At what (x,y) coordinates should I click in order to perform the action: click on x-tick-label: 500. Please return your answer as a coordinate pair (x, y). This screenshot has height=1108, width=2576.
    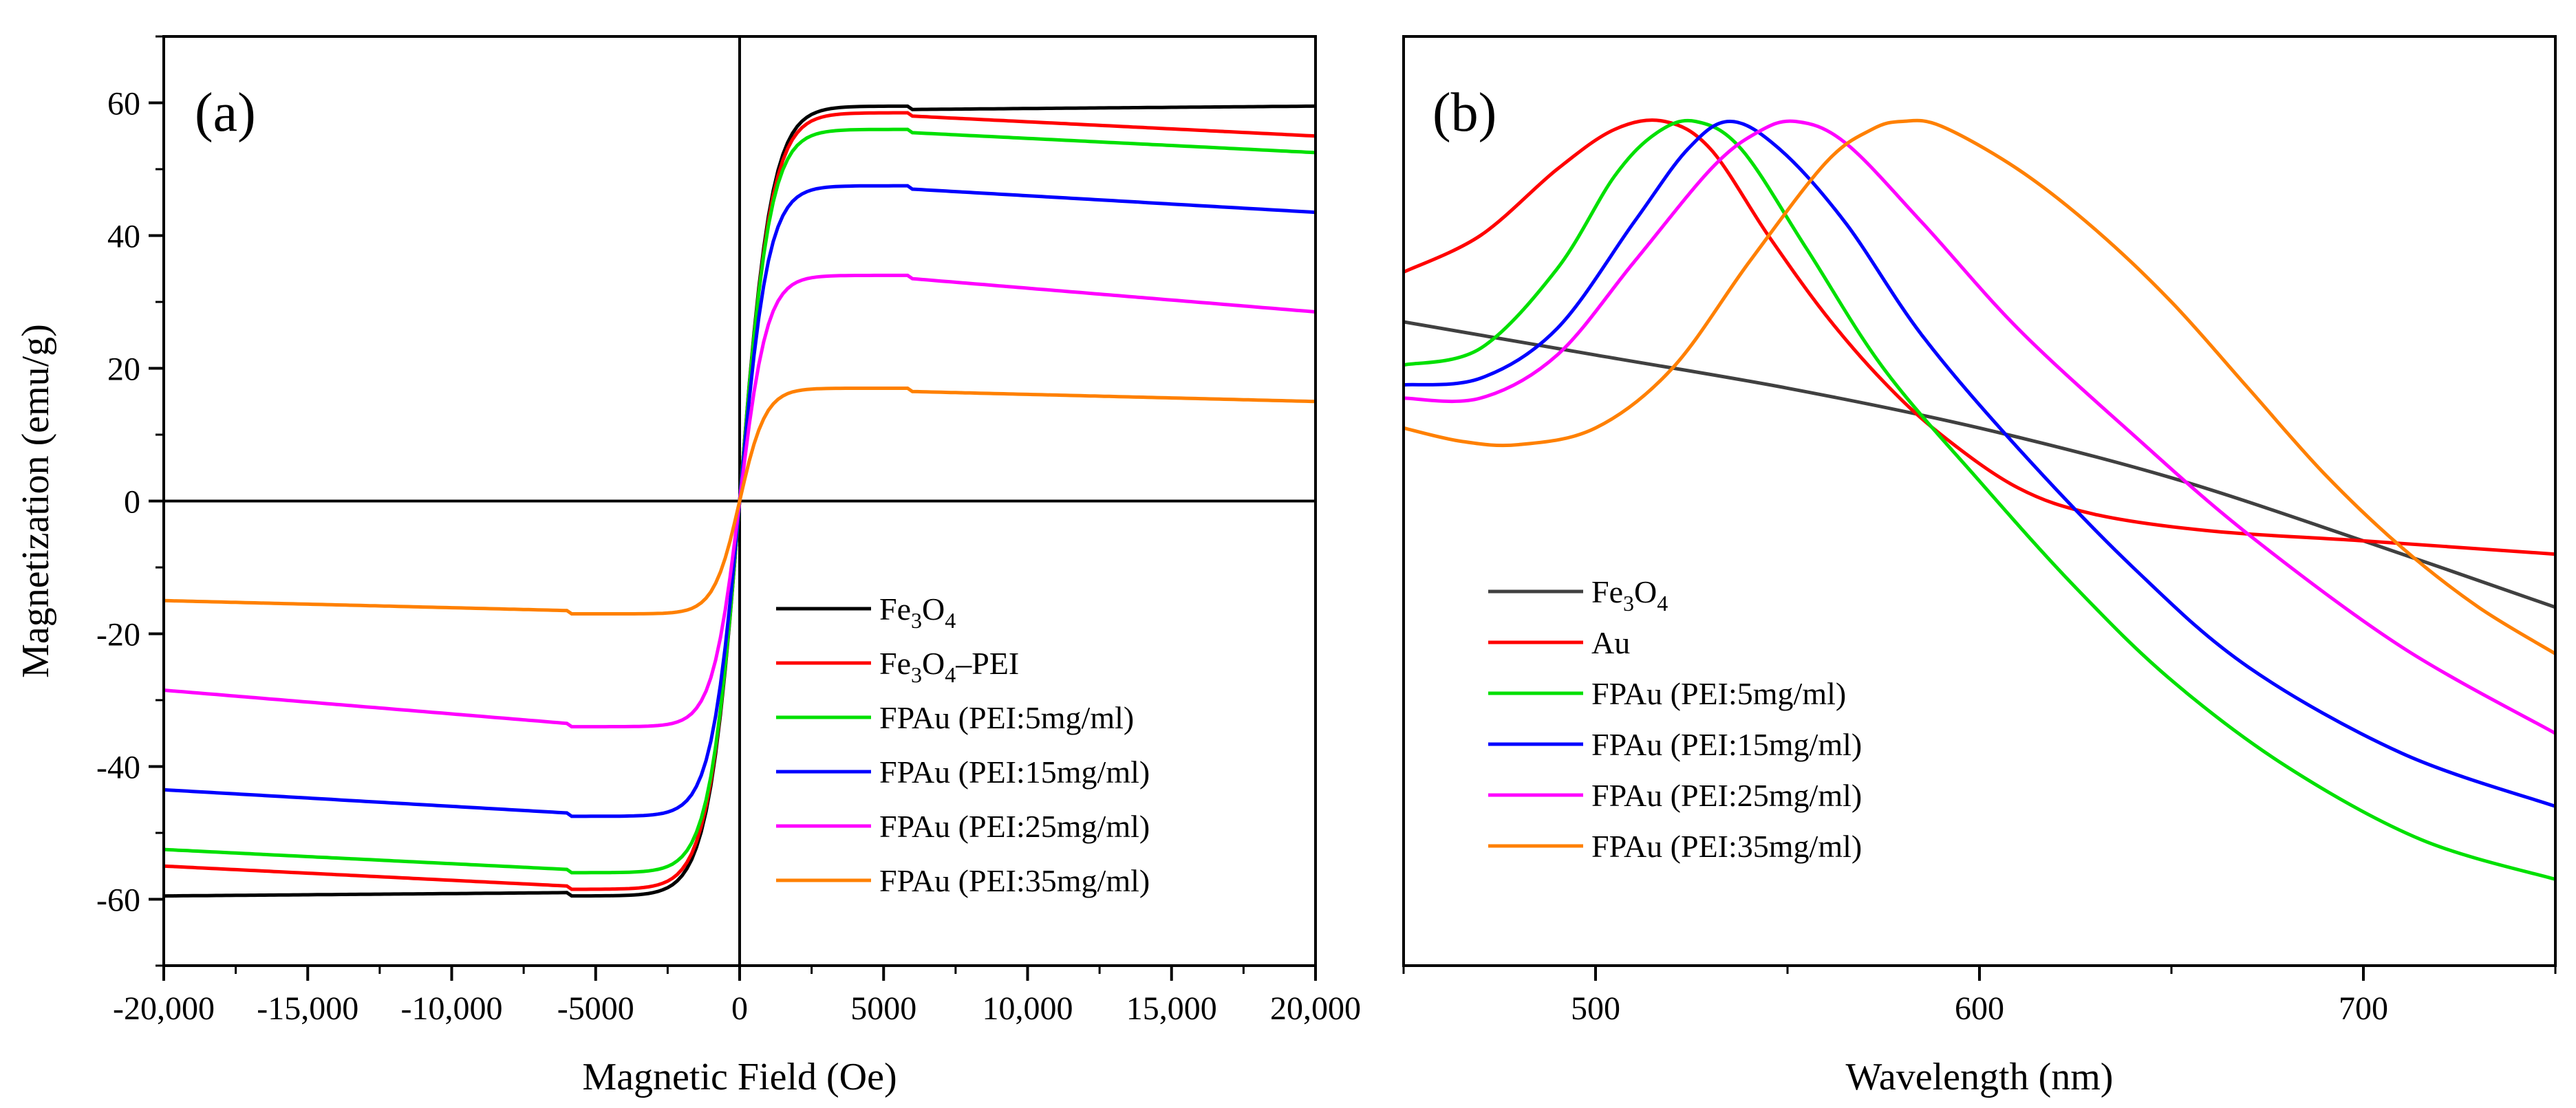
    Looking at the image, I should click on (1595, 1008).